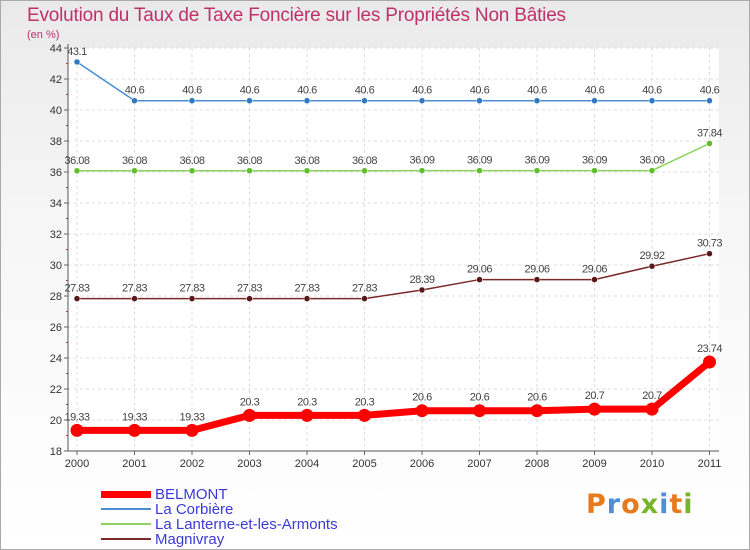 This screenshot has height=550, width=750. What do you see at coordinates (631, 504) in the screenshot?
I see `logo-letter: o` at bounding box center [631, 504].